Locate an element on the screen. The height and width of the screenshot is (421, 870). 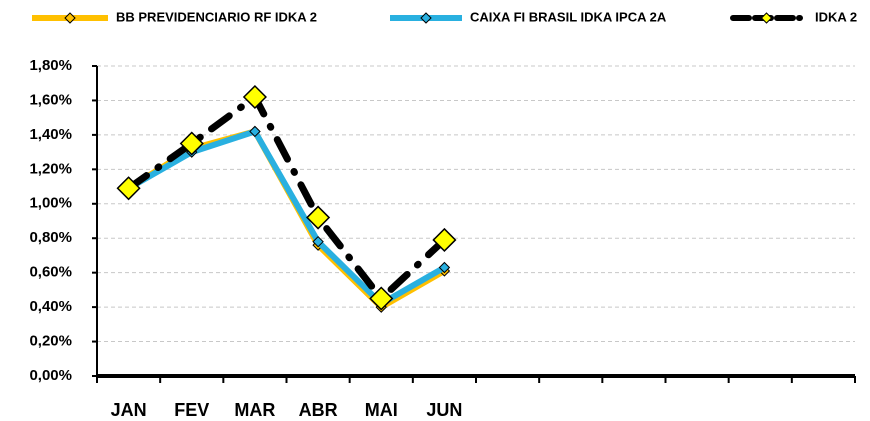
x-tick-label: MAI is located at coordinates (381, 410).